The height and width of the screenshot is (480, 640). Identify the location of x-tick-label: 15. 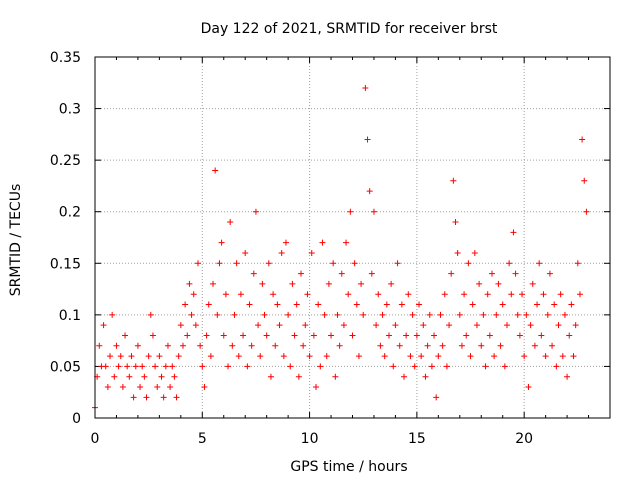
(417, 439).